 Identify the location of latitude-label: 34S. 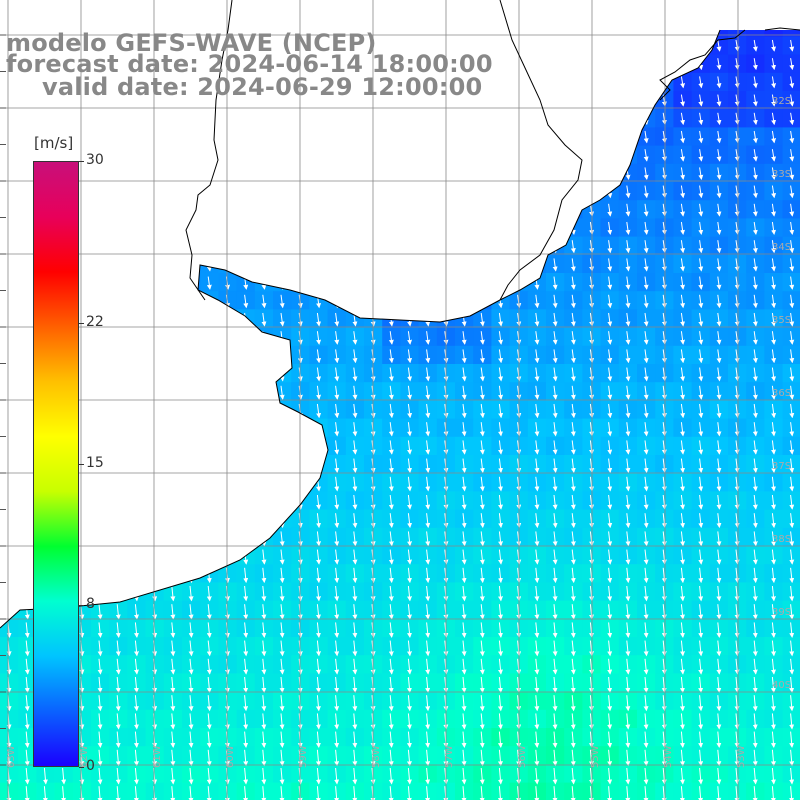
(781, 247).